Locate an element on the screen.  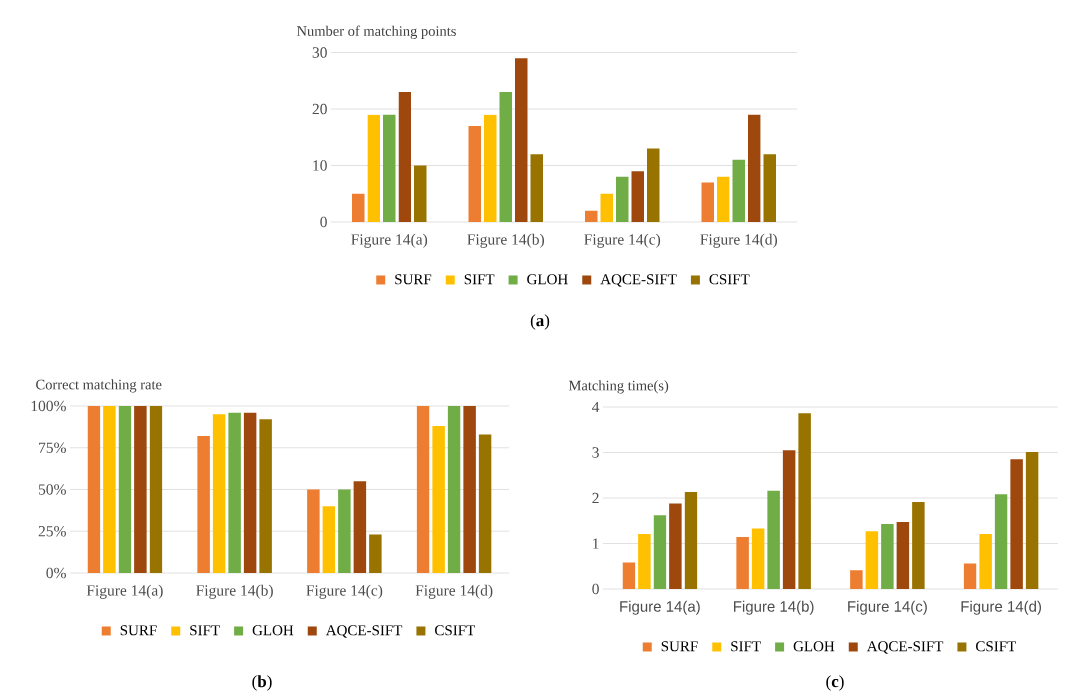
y-axis-title: Correct matching rate is located at coordinates (99, 386).